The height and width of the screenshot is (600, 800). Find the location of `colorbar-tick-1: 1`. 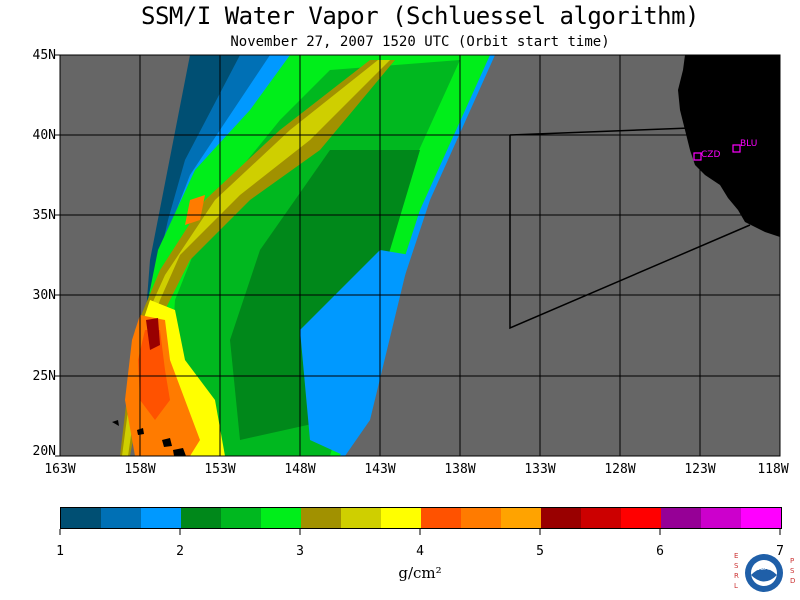

colorbar-tick-1: 1 is located at coordinates (60, 551).